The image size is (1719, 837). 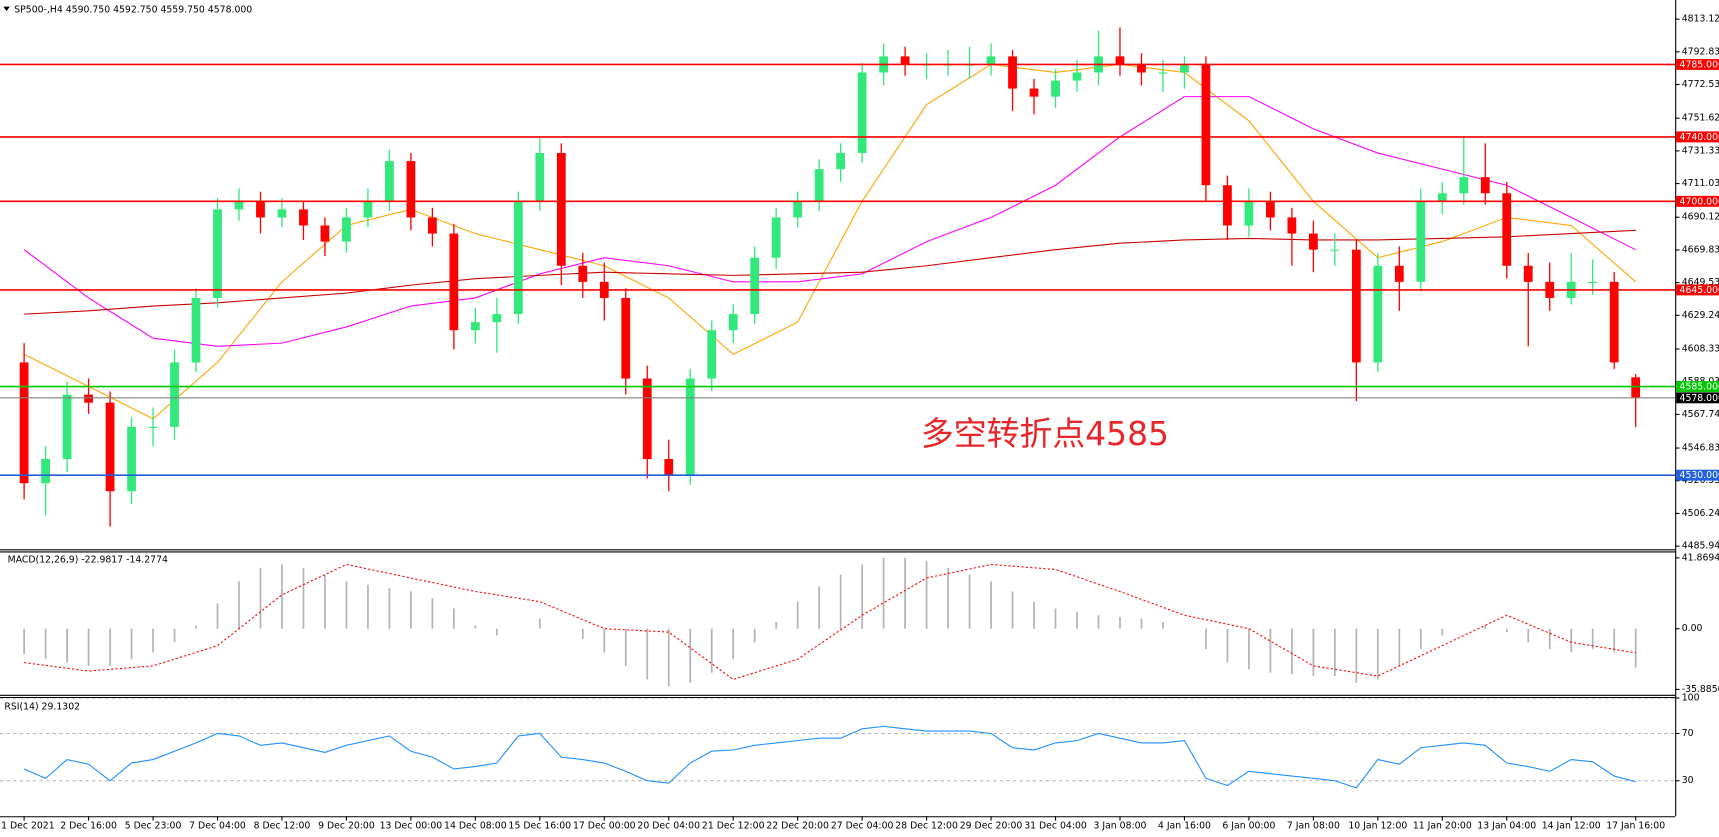 What do you see at coordinates (1700, 118) in the screenshot?
I see `y-tick-label: 4751.625` at bounding box center [1700, 118].